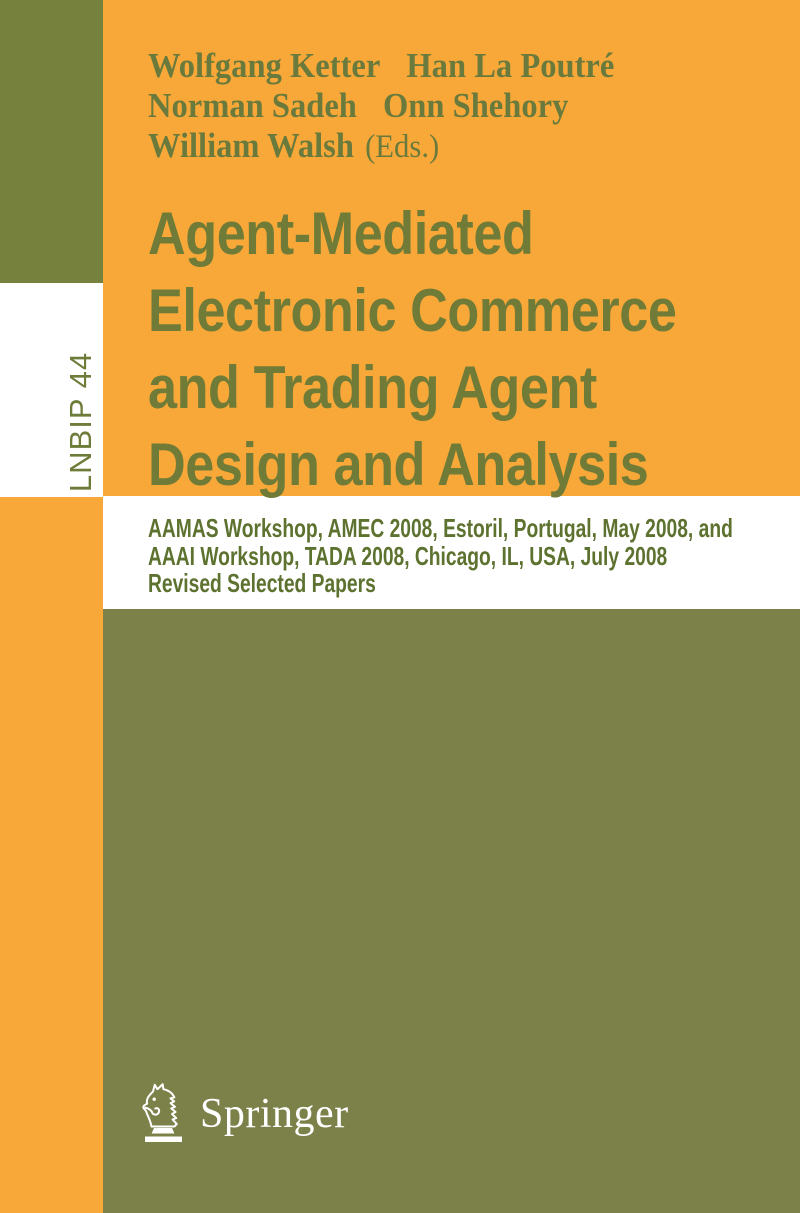 The height and width of the screenshot is (1213, 800). What do you see at coordinates (372, 387) in the screenshot?
I see `book-title-line: and Trading Agent` at bounding box center [372, 387].